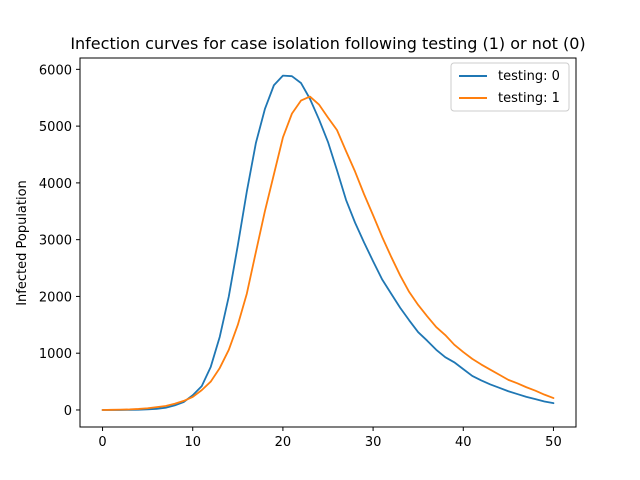  I want to click on y-tick-label: 3000, so click(55, 241).